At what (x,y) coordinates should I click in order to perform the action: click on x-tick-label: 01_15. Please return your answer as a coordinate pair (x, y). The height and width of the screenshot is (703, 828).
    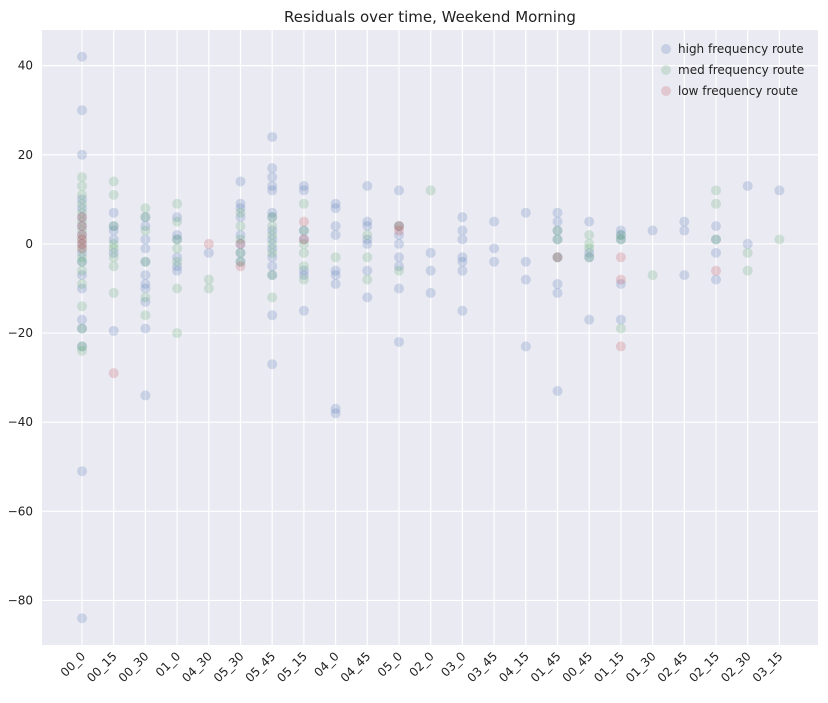
    Looking at the image, I should click on (609, 667).